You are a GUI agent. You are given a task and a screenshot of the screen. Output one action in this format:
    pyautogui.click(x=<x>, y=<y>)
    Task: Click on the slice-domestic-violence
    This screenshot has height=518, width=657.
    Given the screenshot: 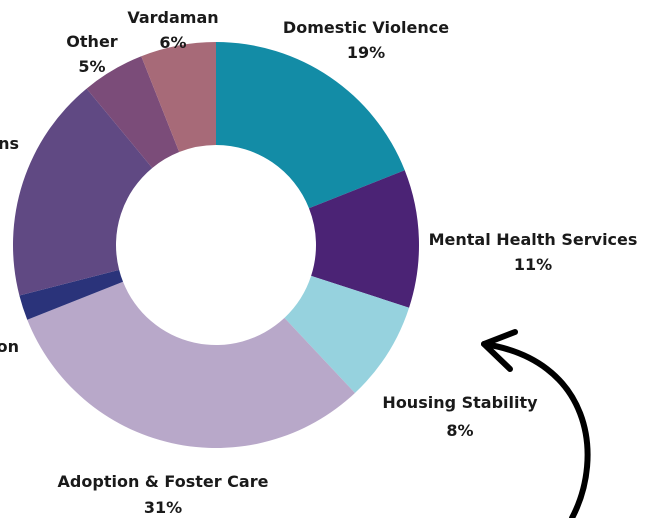 What is the action you would take?
    pyautogui.click(x=310, y=125)
    